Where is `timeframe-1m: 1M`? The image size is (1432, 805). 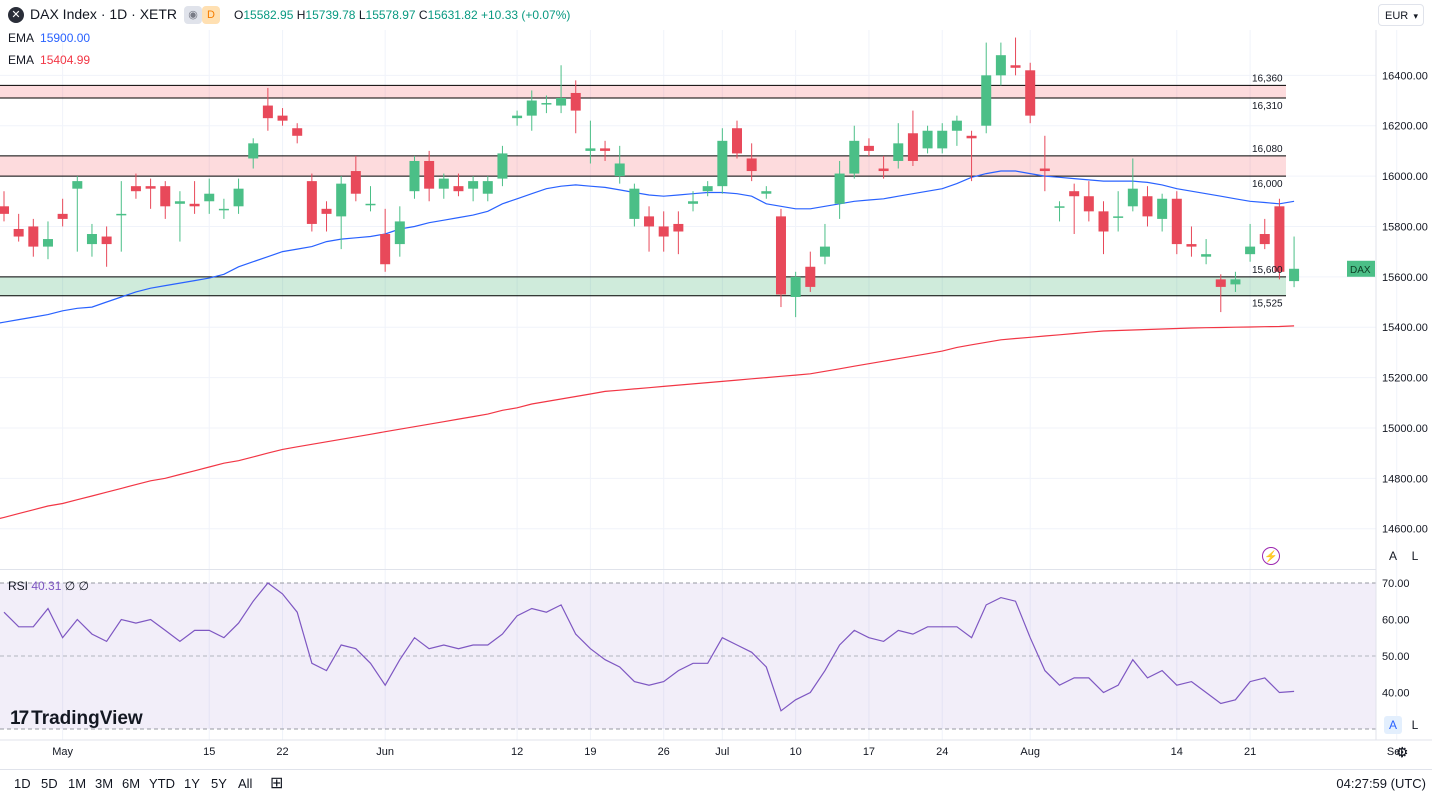 timeframe-1m: 1M is located at coordinates (77, 783).